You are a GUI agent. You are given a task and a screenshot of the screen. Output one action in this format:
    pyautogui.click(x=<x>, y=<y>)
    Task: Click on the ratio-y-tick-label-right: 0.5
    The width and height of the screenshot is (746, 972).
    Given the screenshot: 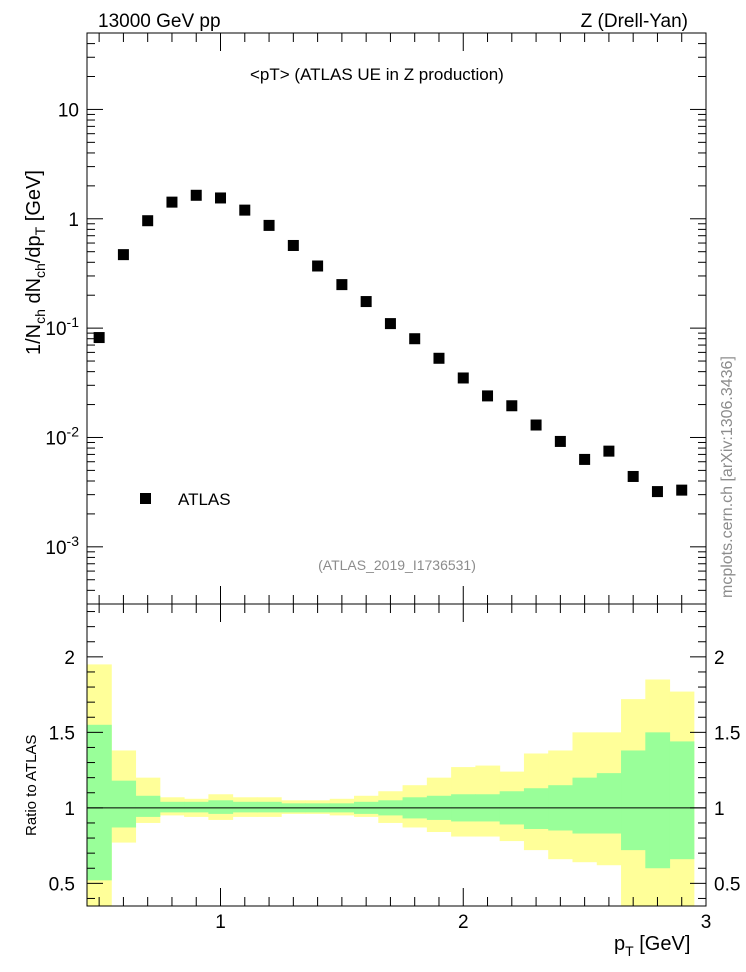 What is the action you would take?
    pyautogui.click(x=727, y=884)
    